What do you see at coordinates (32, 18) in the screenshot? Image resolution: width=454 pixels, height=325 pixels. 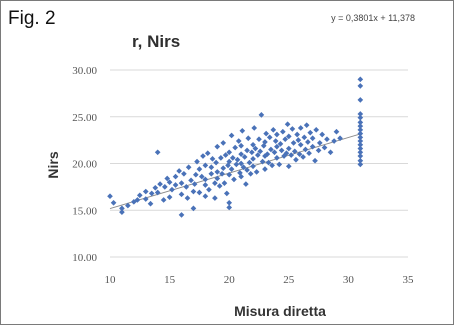 I see `figure-label: Fig. 2` at bounding box center [32, 18].